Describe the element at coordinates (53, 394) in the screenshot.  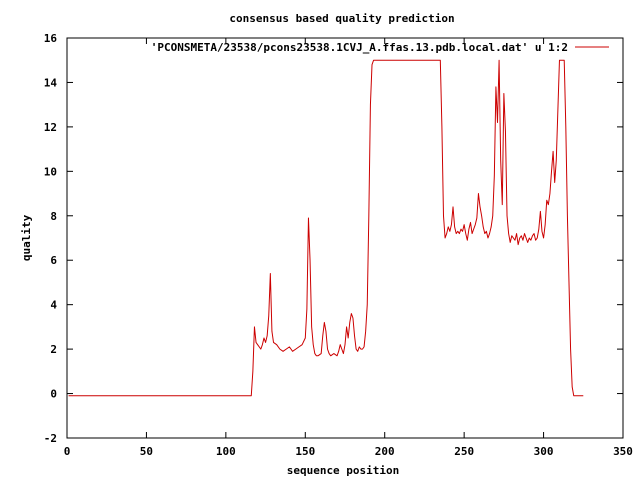
I see `y-tick-label: 0` at that location.